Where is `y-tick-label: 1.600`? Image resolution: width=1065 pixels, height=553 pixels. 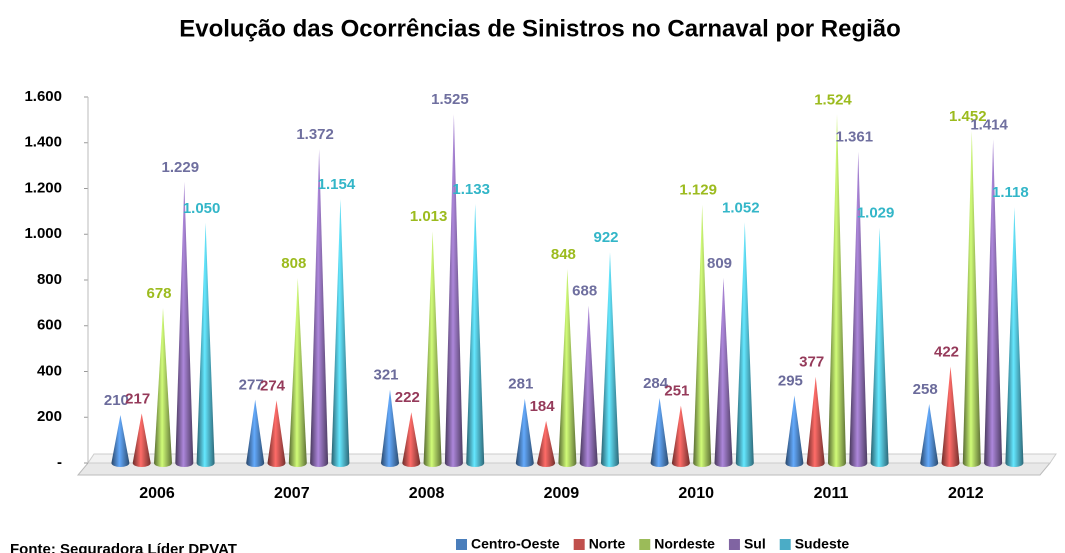 y-tick-label: 1.600 is located at coordinates (43, 96).